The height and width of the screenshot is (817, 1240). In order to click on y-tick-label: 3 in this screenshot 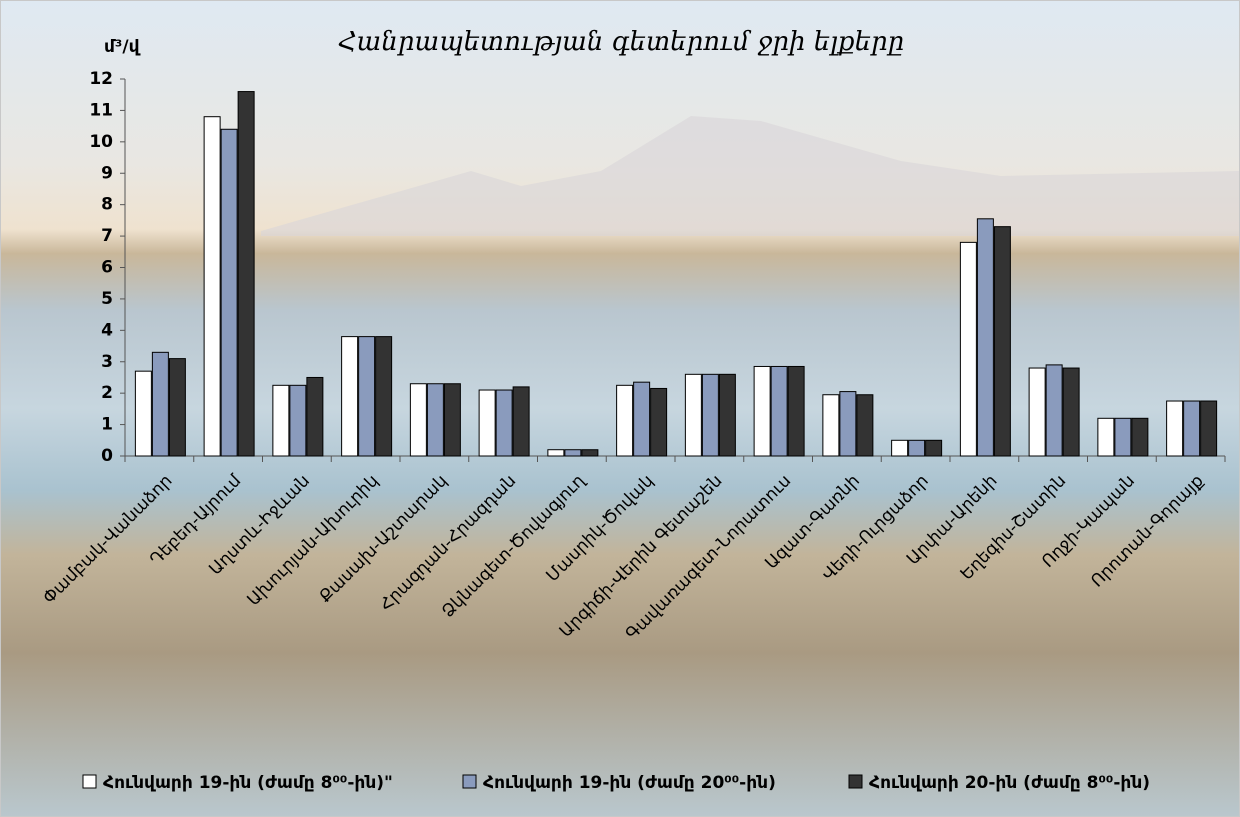, I will do `click(107, 362)`.